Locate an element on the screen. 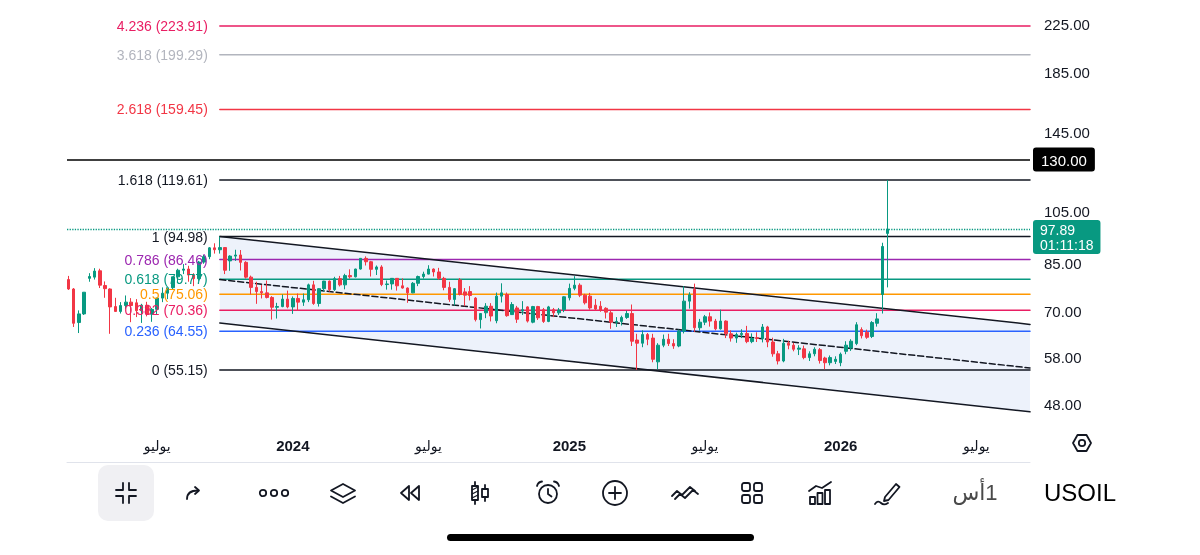 This screenshot has width=1200, height=555. series-label: 2.618 (159.45) is located at coordinates (162, 109).